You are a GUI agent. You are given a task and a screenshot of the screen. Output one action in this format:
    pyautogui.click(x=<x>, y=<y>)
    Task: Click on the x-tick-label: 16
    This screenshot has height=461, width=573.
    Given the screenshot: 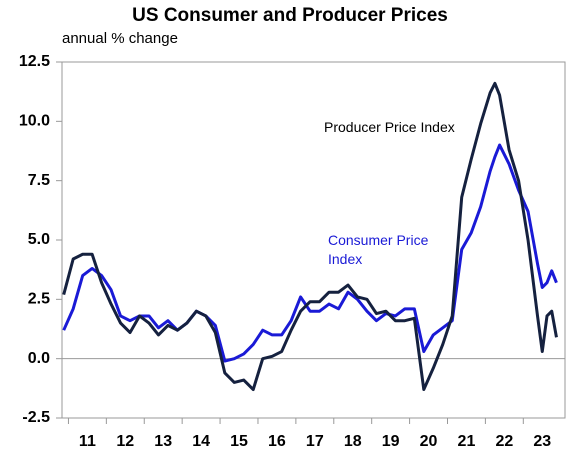 What is the action you would take?
    pyautogui.click(x=277, y=441)
    